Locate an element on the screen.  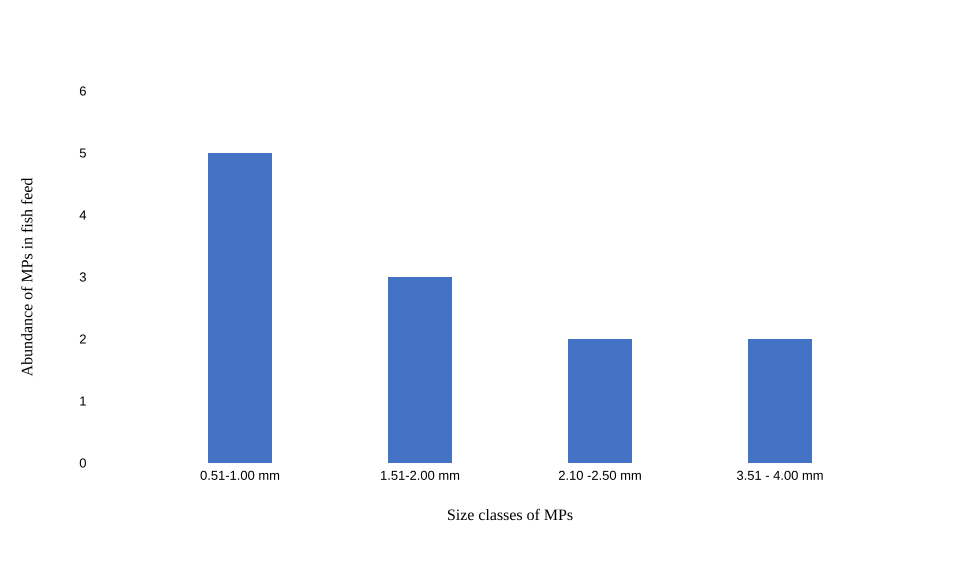
y-tick-label: 0 is located at coordinates (83, 463).